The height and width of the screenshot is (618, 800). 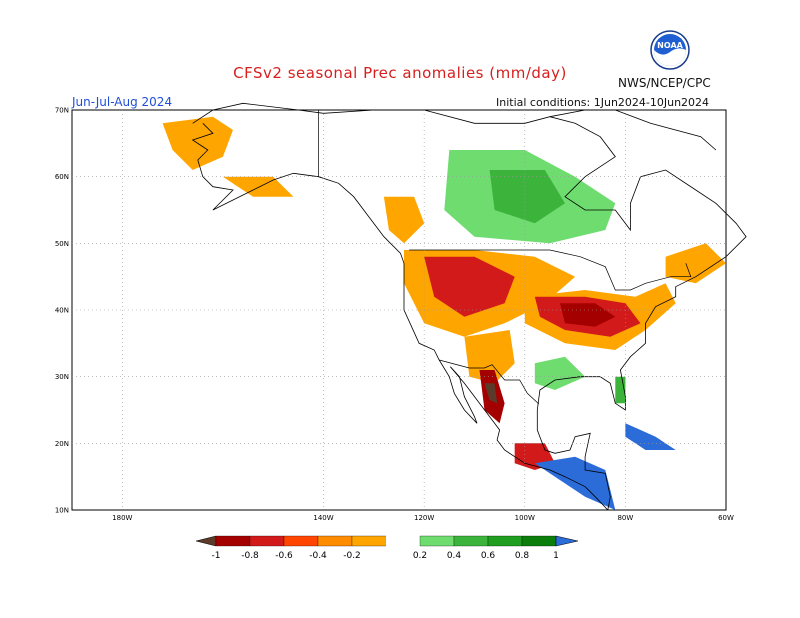 I want to click on anomaly-alaska-south-dry, so click(x=258, y=186).